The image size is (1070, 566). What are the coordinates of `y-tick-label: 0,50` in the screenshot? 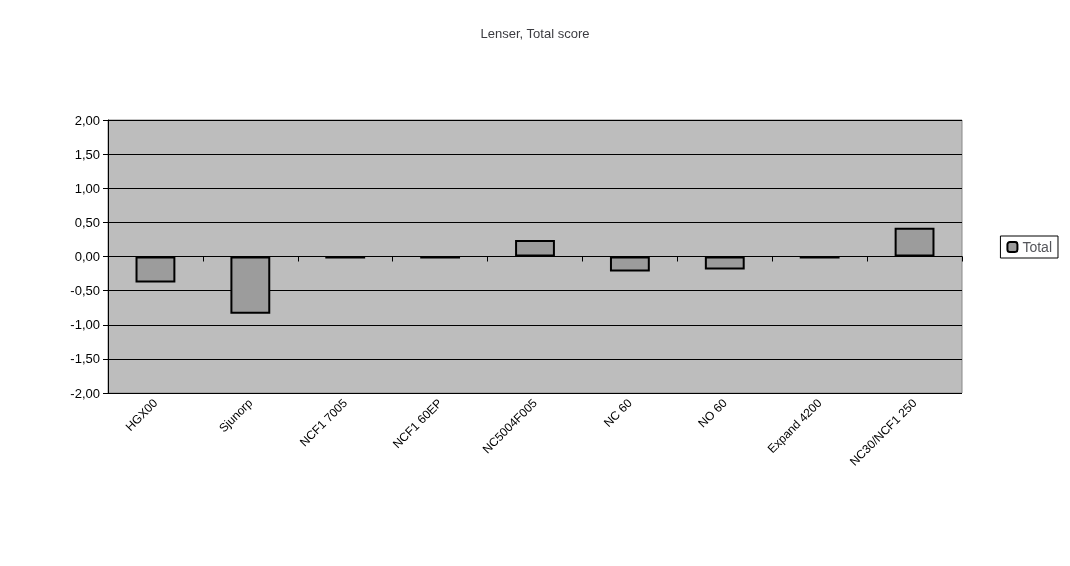 It's located at (87, 222).